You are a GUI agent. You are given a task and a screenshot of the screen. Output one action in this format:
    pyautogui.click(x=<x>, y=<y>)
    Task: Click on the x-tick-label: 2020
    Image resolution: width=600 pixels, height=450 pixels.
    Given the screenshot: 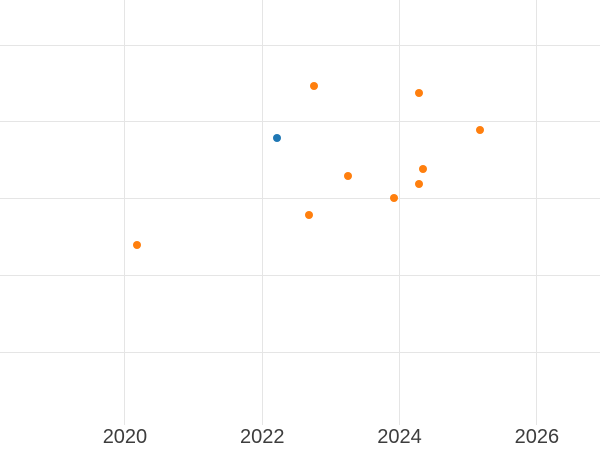 What is the action you would take?
    pyautogui.click(x=125, y=437)
    